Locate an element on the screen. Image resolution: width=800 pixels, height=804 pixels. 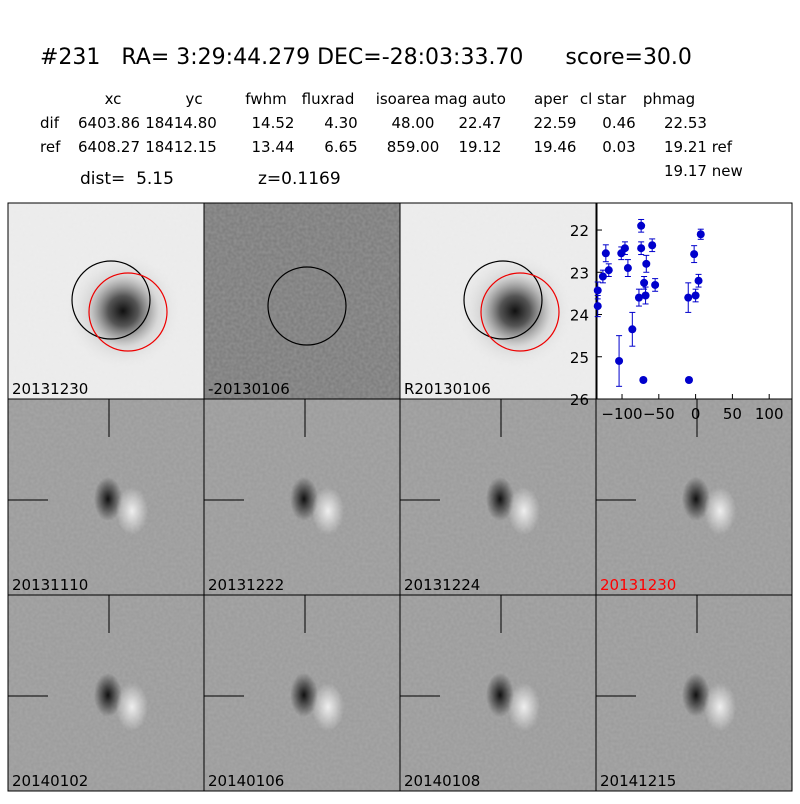
column-header: yc is located at coordinates (193, 99).